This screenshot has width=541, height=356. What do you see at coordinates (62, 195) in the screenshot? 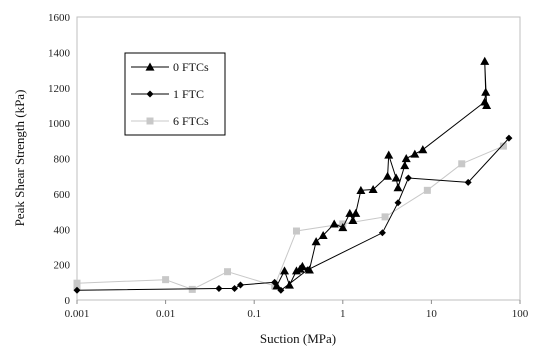
I see `y-tick-label: 600` at bounding box center [62, 195].